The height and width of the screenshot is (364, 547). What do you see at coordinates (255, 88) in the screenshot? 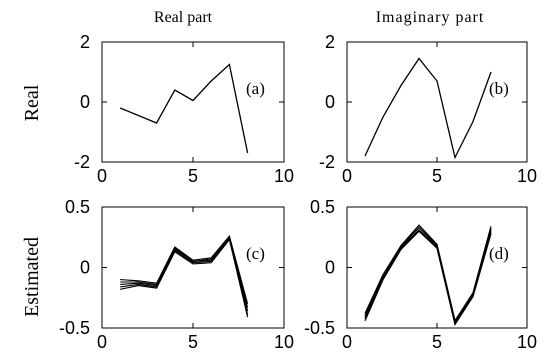
I see `panel-label: (a)` at bounding box center [255, 88].